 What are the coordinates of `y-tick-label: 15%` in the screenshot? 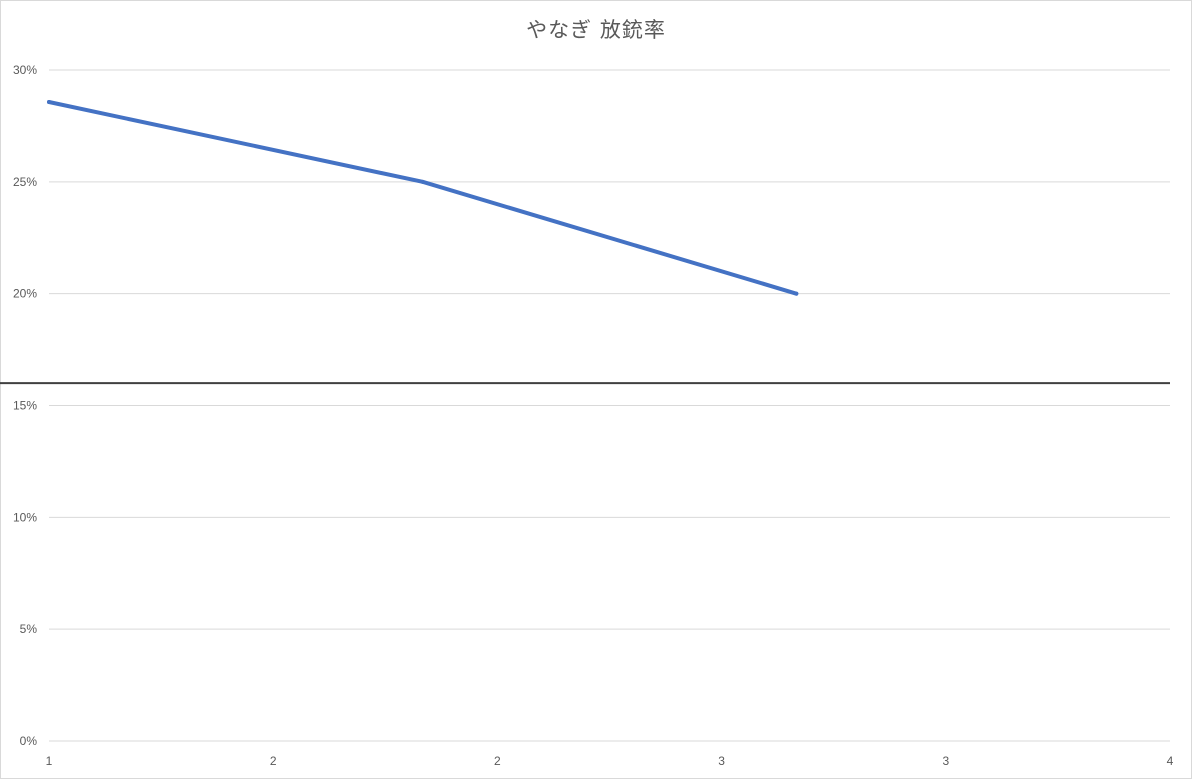 It's located at (25, 406).